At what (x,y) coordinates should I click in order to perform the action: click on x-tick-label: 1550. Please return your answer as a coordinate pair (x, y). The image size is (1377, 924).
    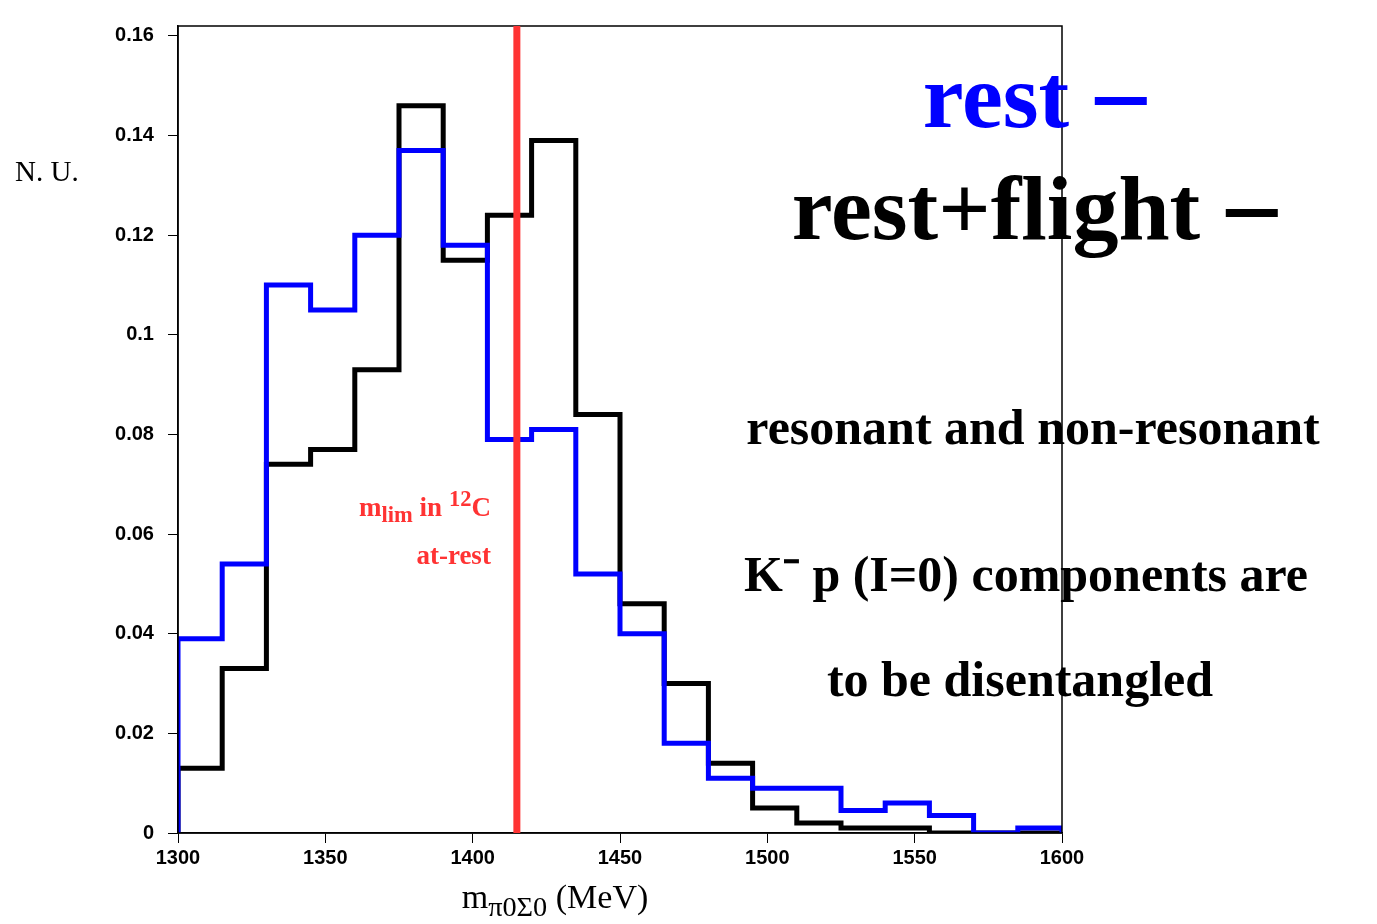
    Looking at the image, I should click on (914, 856).